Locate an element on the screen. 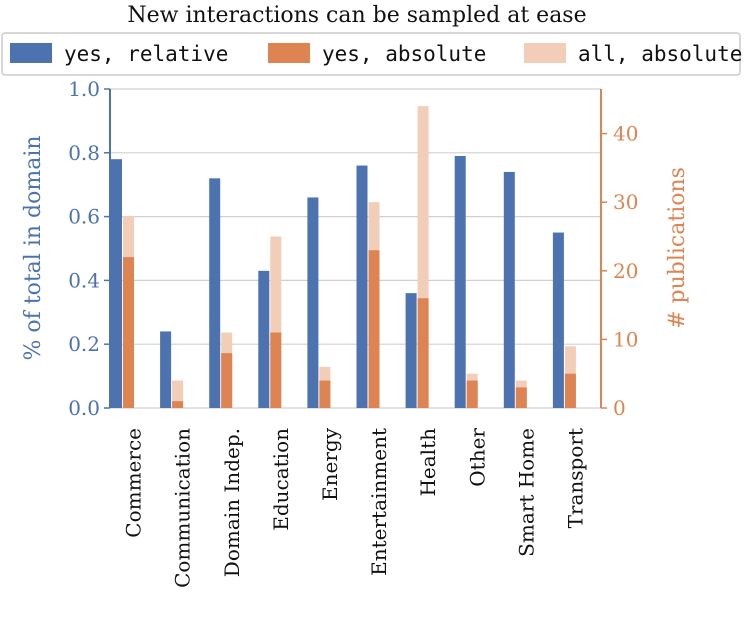 This screenshot has height=621, width=745. left-tick-label: 0.2 is located at coordinates (84, 344).